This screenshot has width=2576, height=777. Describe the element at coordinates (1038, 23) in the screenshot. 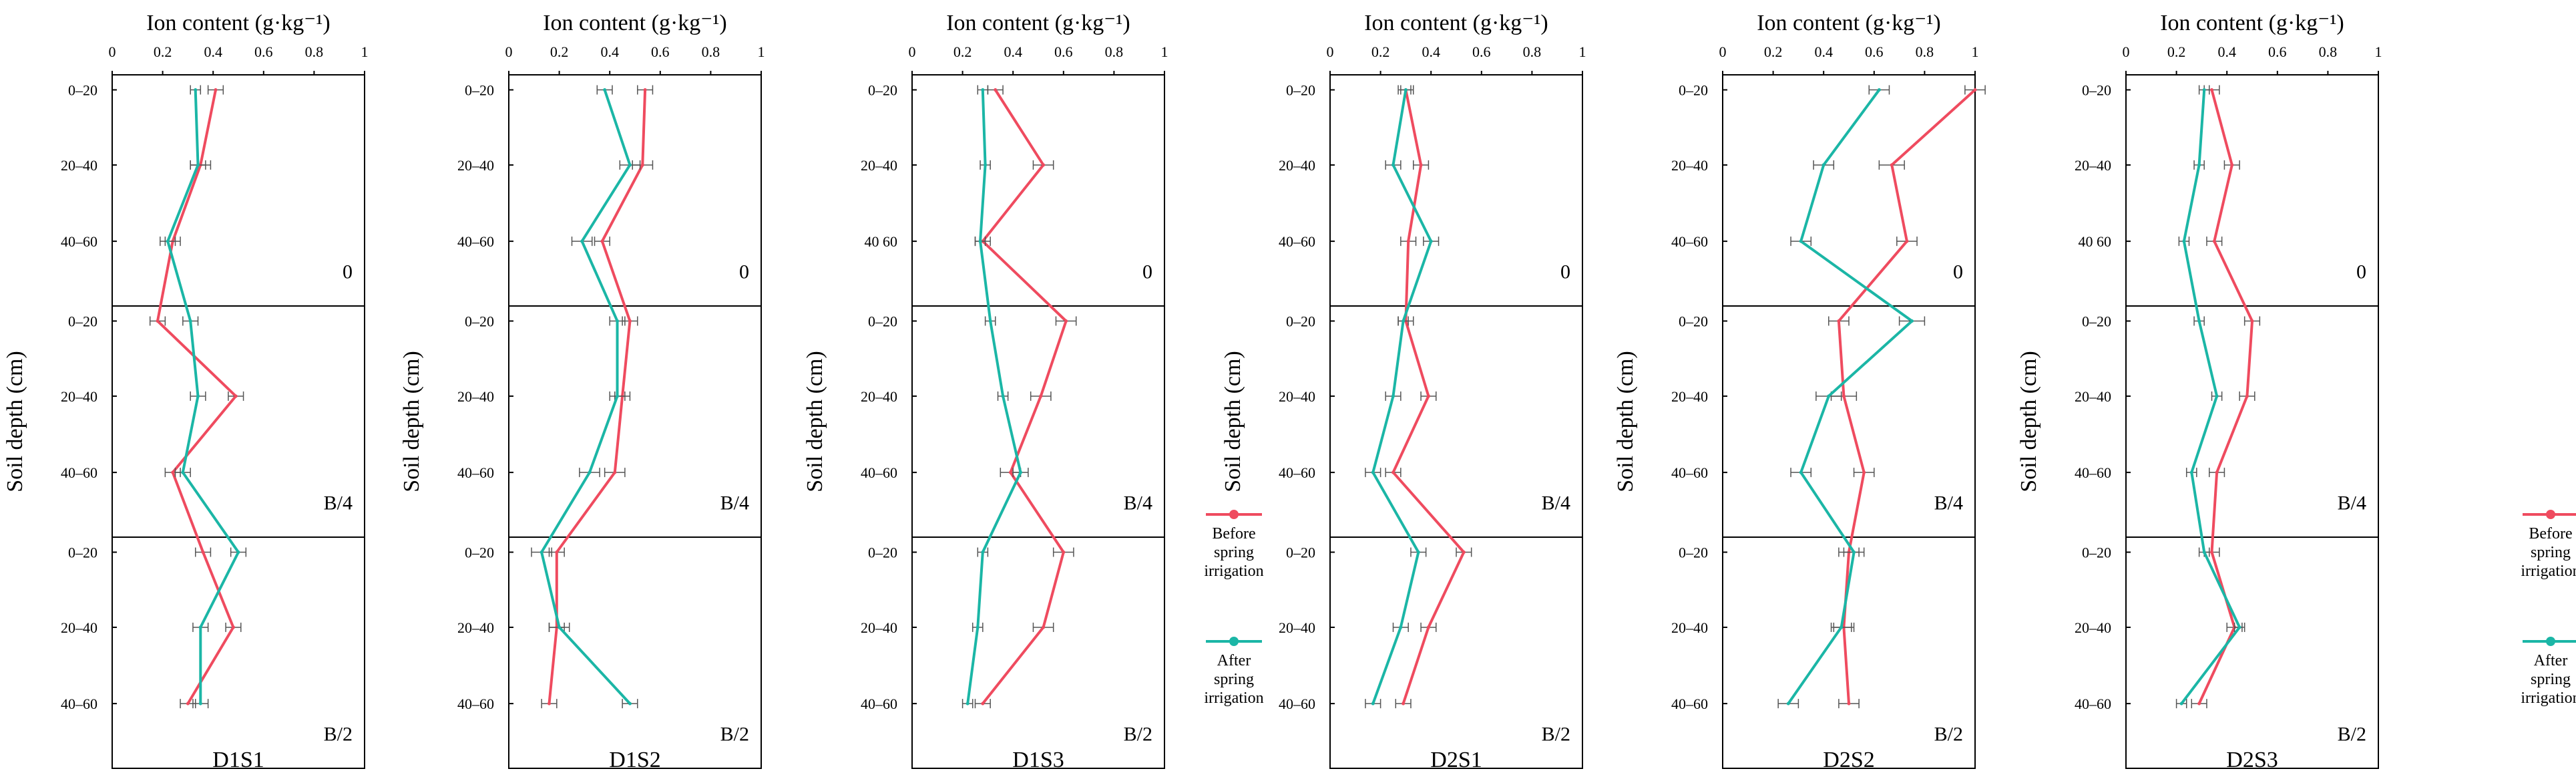

I see `d1s3-x-axis-title: Ion content (g·kg⁻¹)` at that location.